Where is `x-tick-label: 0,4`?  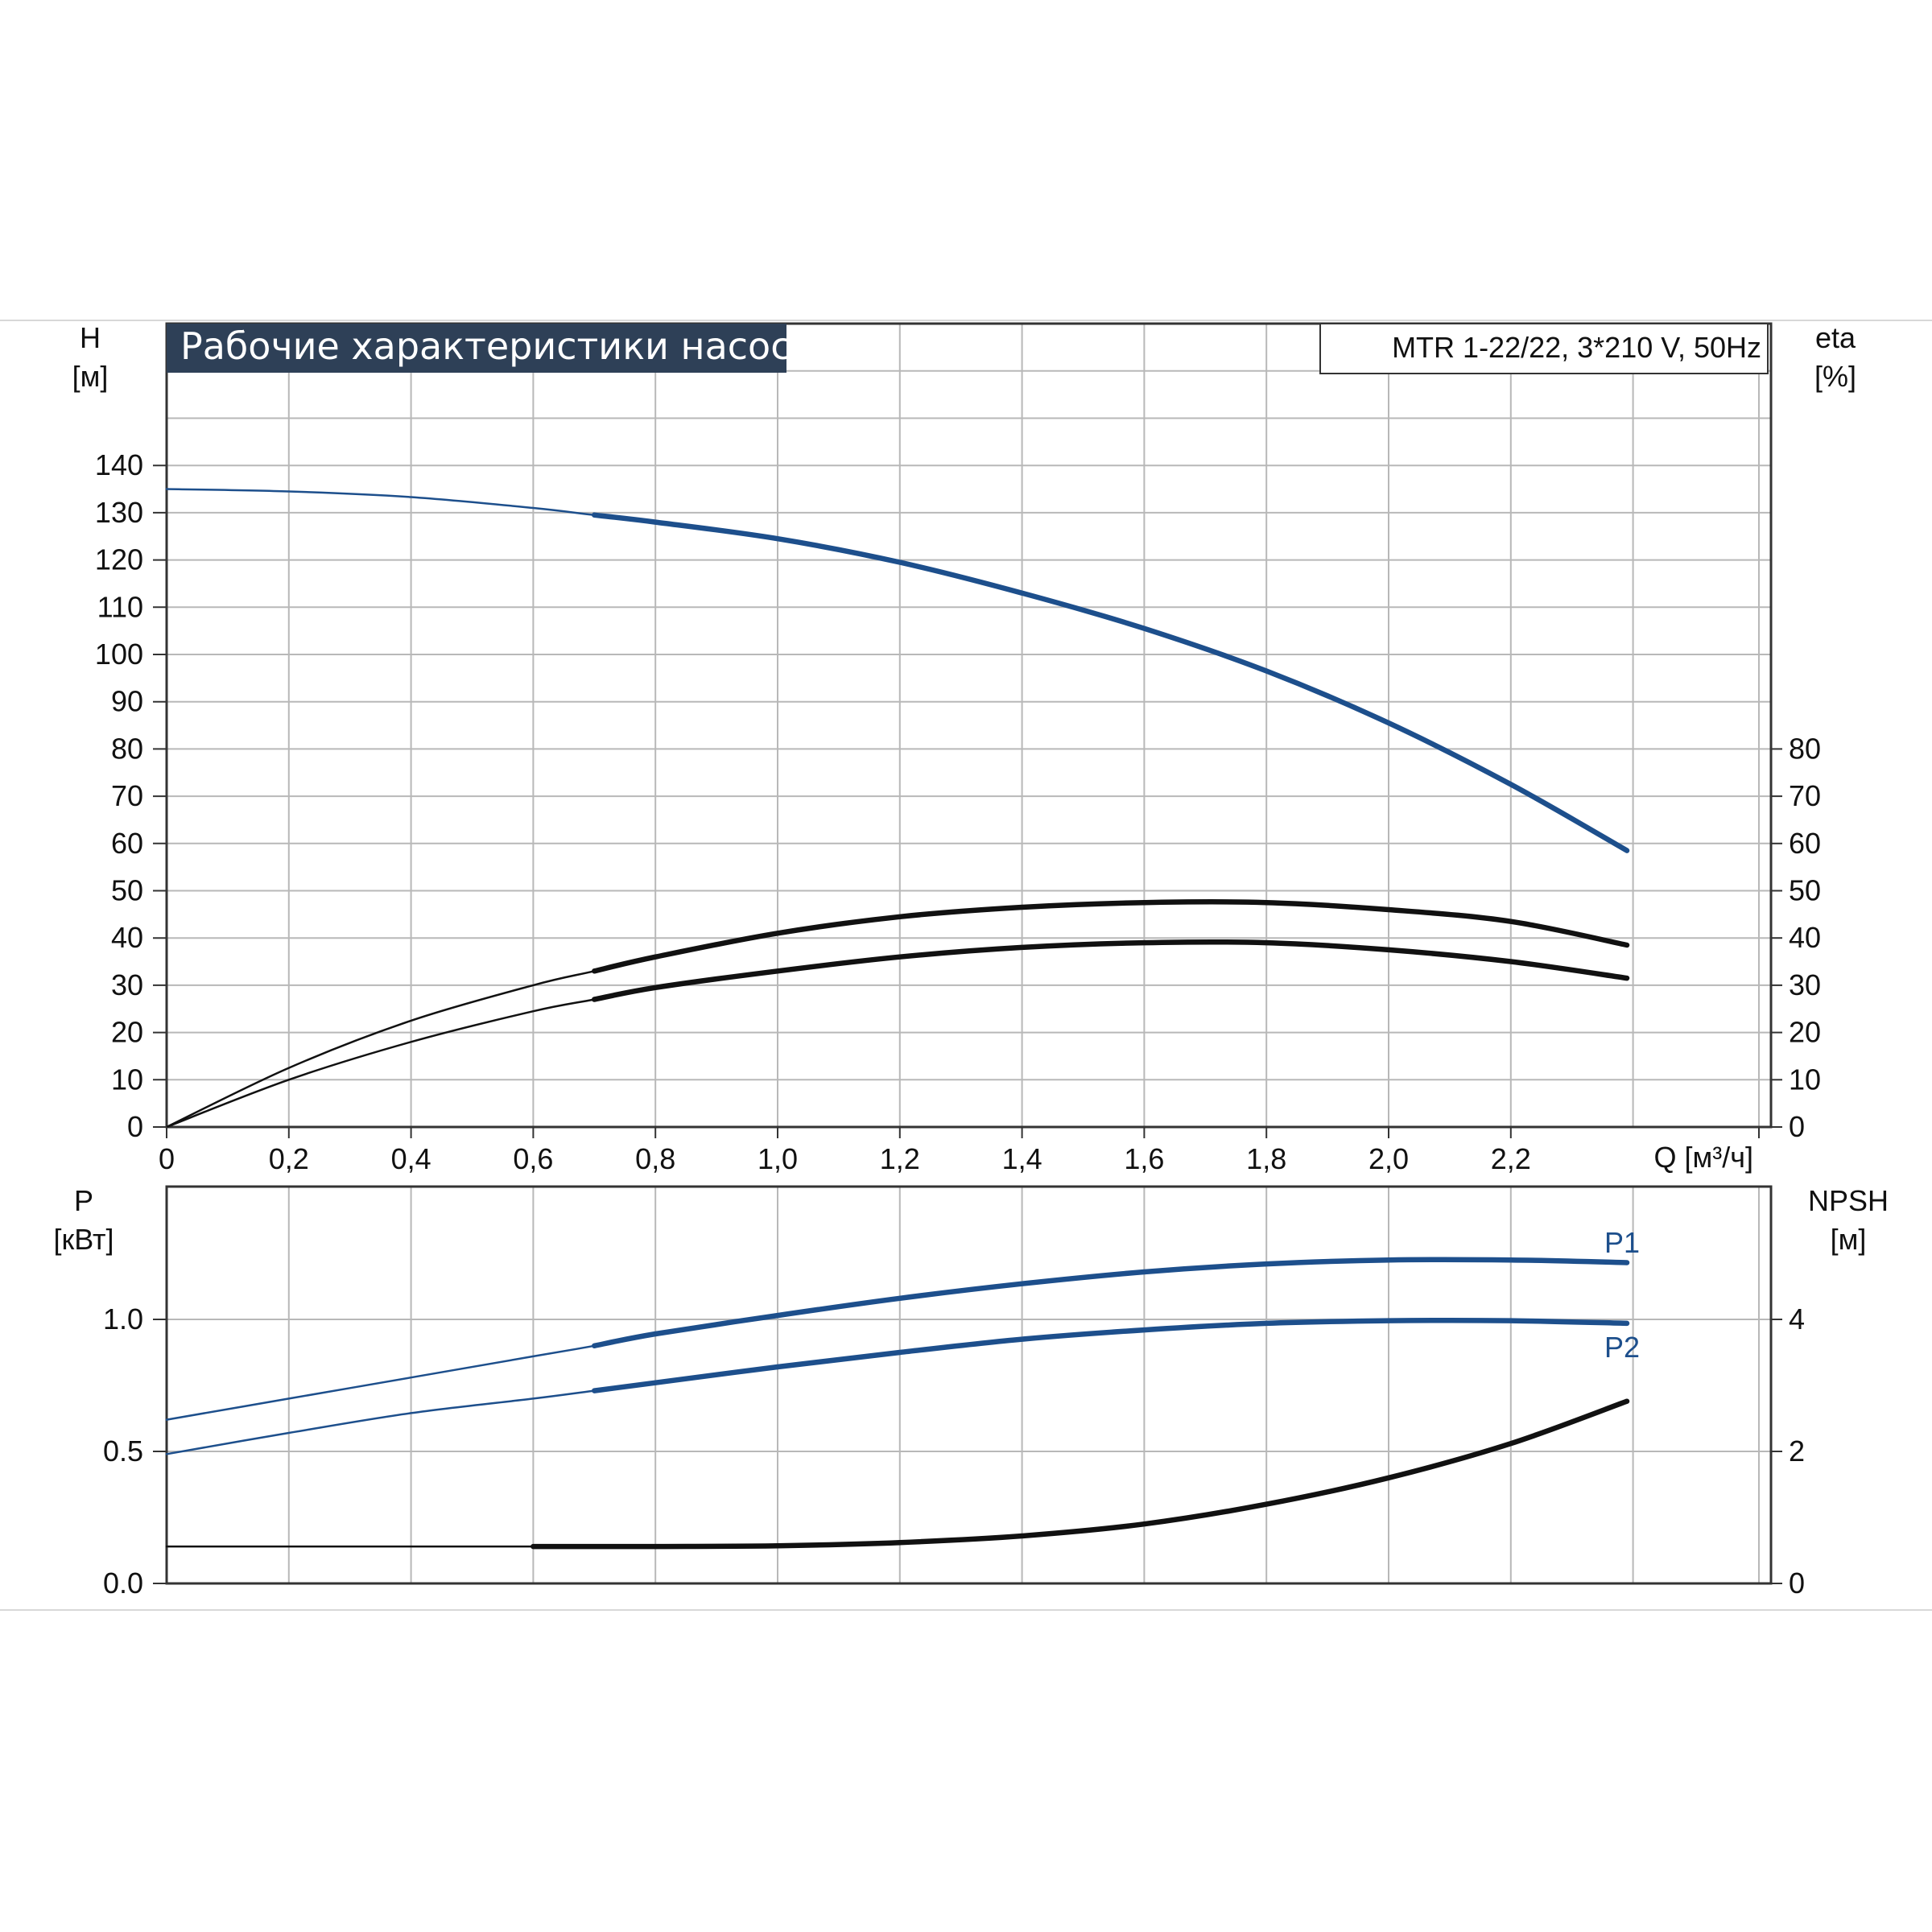 x-tick-label: 0,4 is located at coordinates (411, 1158).